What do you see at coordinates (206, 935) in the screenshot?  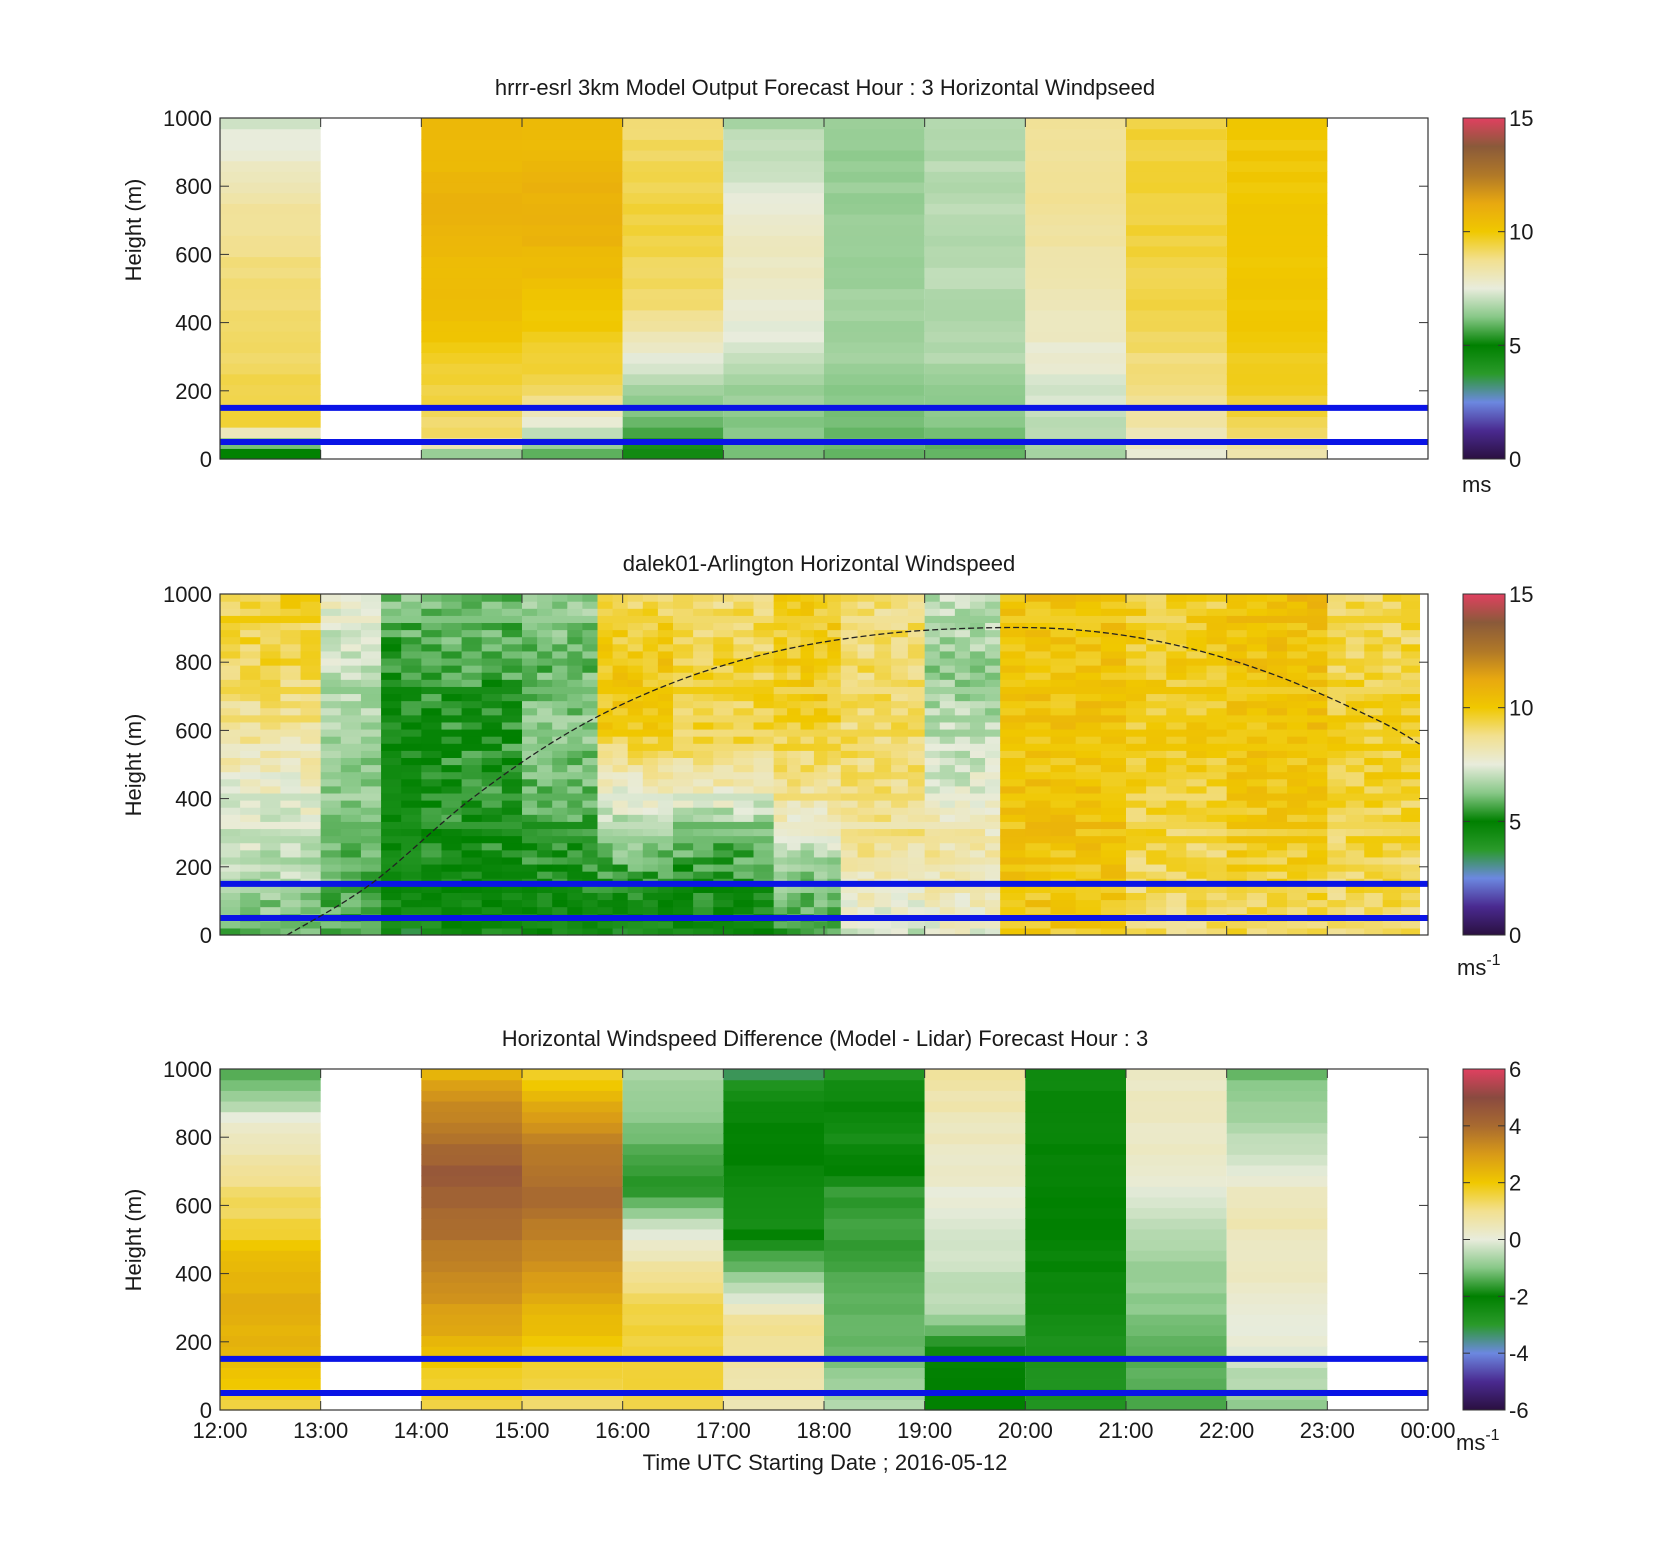 I see `y-tick-label: 0` at bounding box center [206, 935].